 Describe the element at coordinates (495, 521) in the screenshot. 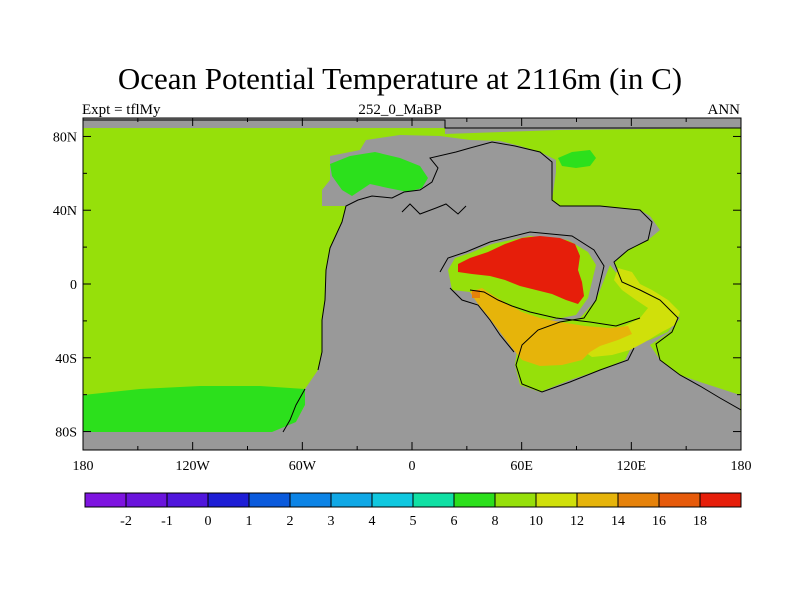

I see `colorbar-label: 8` at that location.